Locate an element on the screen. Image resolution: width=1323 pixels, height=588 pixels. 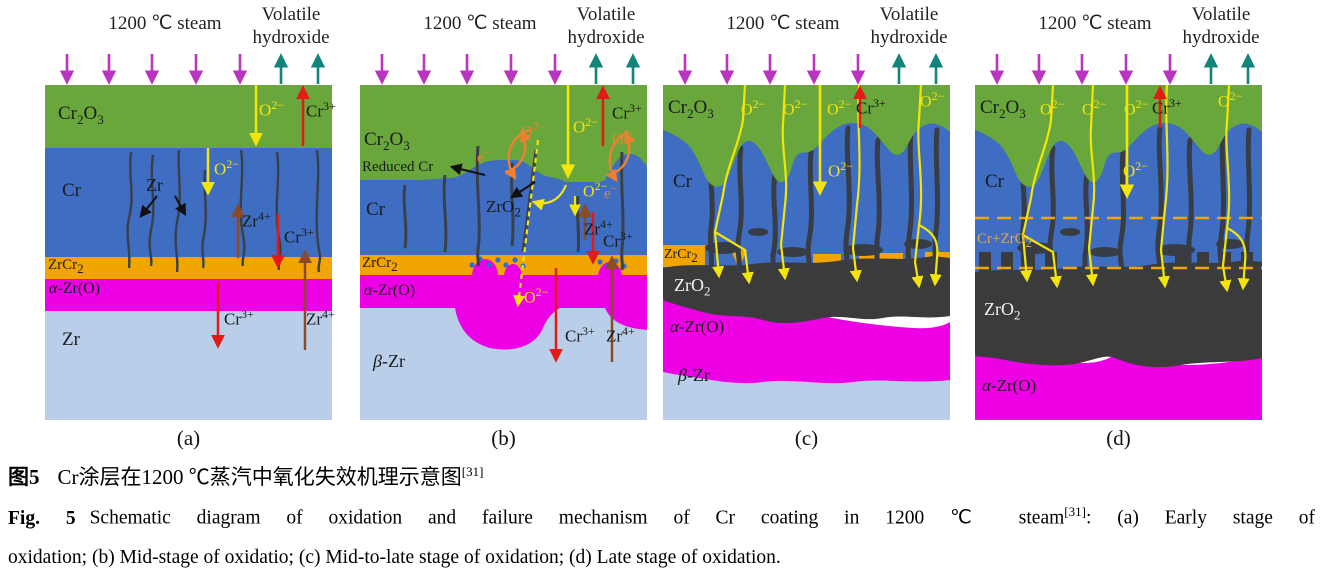
panel-a-early-stage is located at coordinates (188, 236).